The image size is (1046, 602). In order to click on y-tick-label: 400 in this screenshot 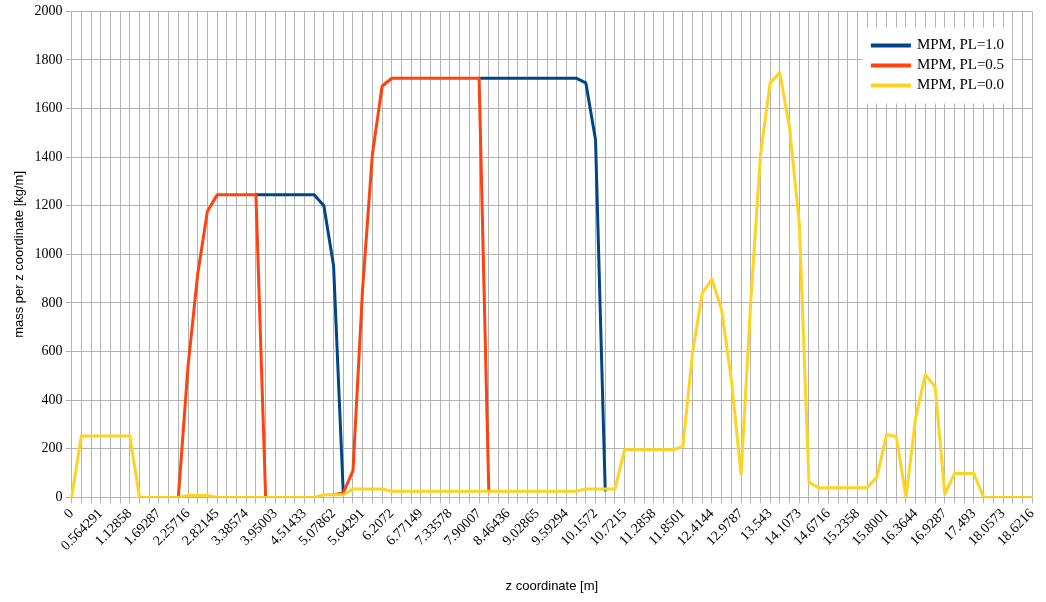, I will do `click(52, 399)`.